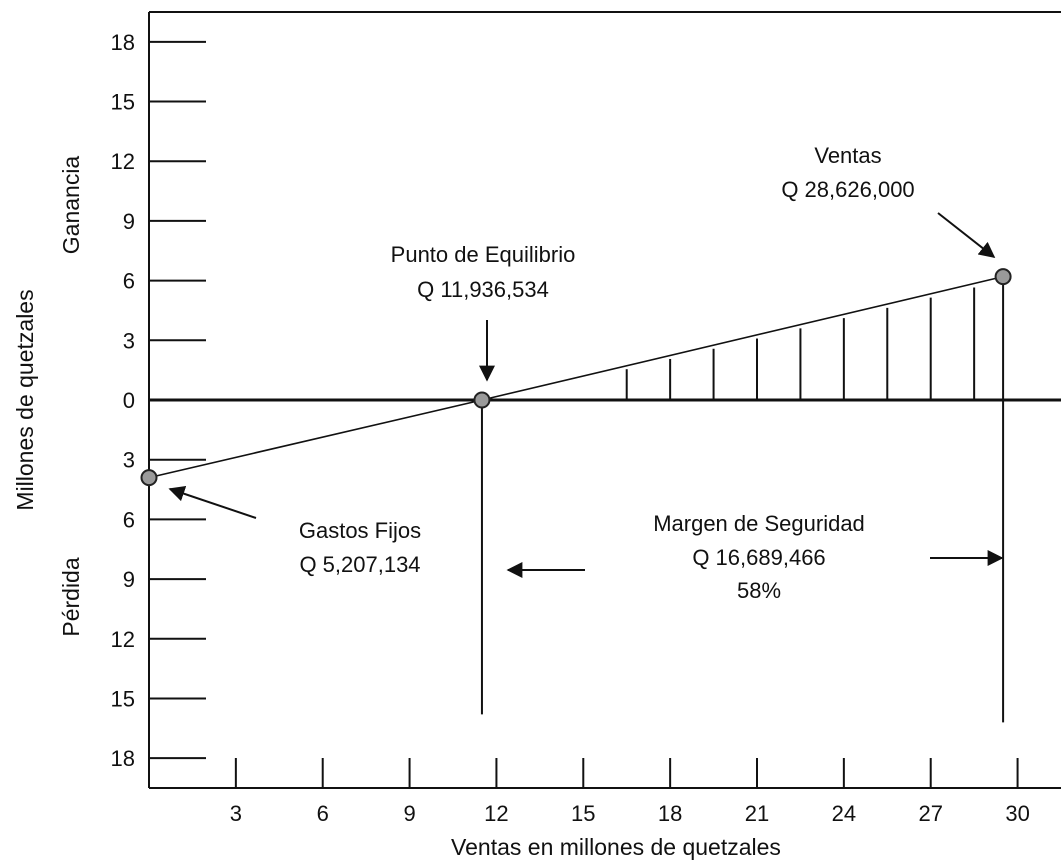 Image resolution: width=1061 pixels, height=865 pixels. What do you see at coordinates (212, 502) in the screenshot?
I see `arrow-gastos-fijos` at bounding box center [212, 502].